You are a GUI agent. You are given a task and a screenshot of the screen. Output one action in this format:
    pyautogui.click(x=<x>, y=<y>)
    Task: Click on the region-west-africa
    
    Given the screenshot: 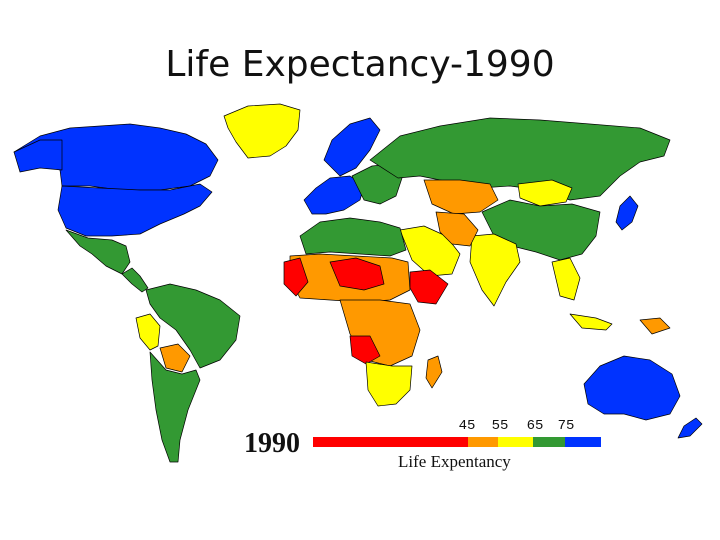 What is the action you would take?
    pyautogui.click(x=296, y=277)
    